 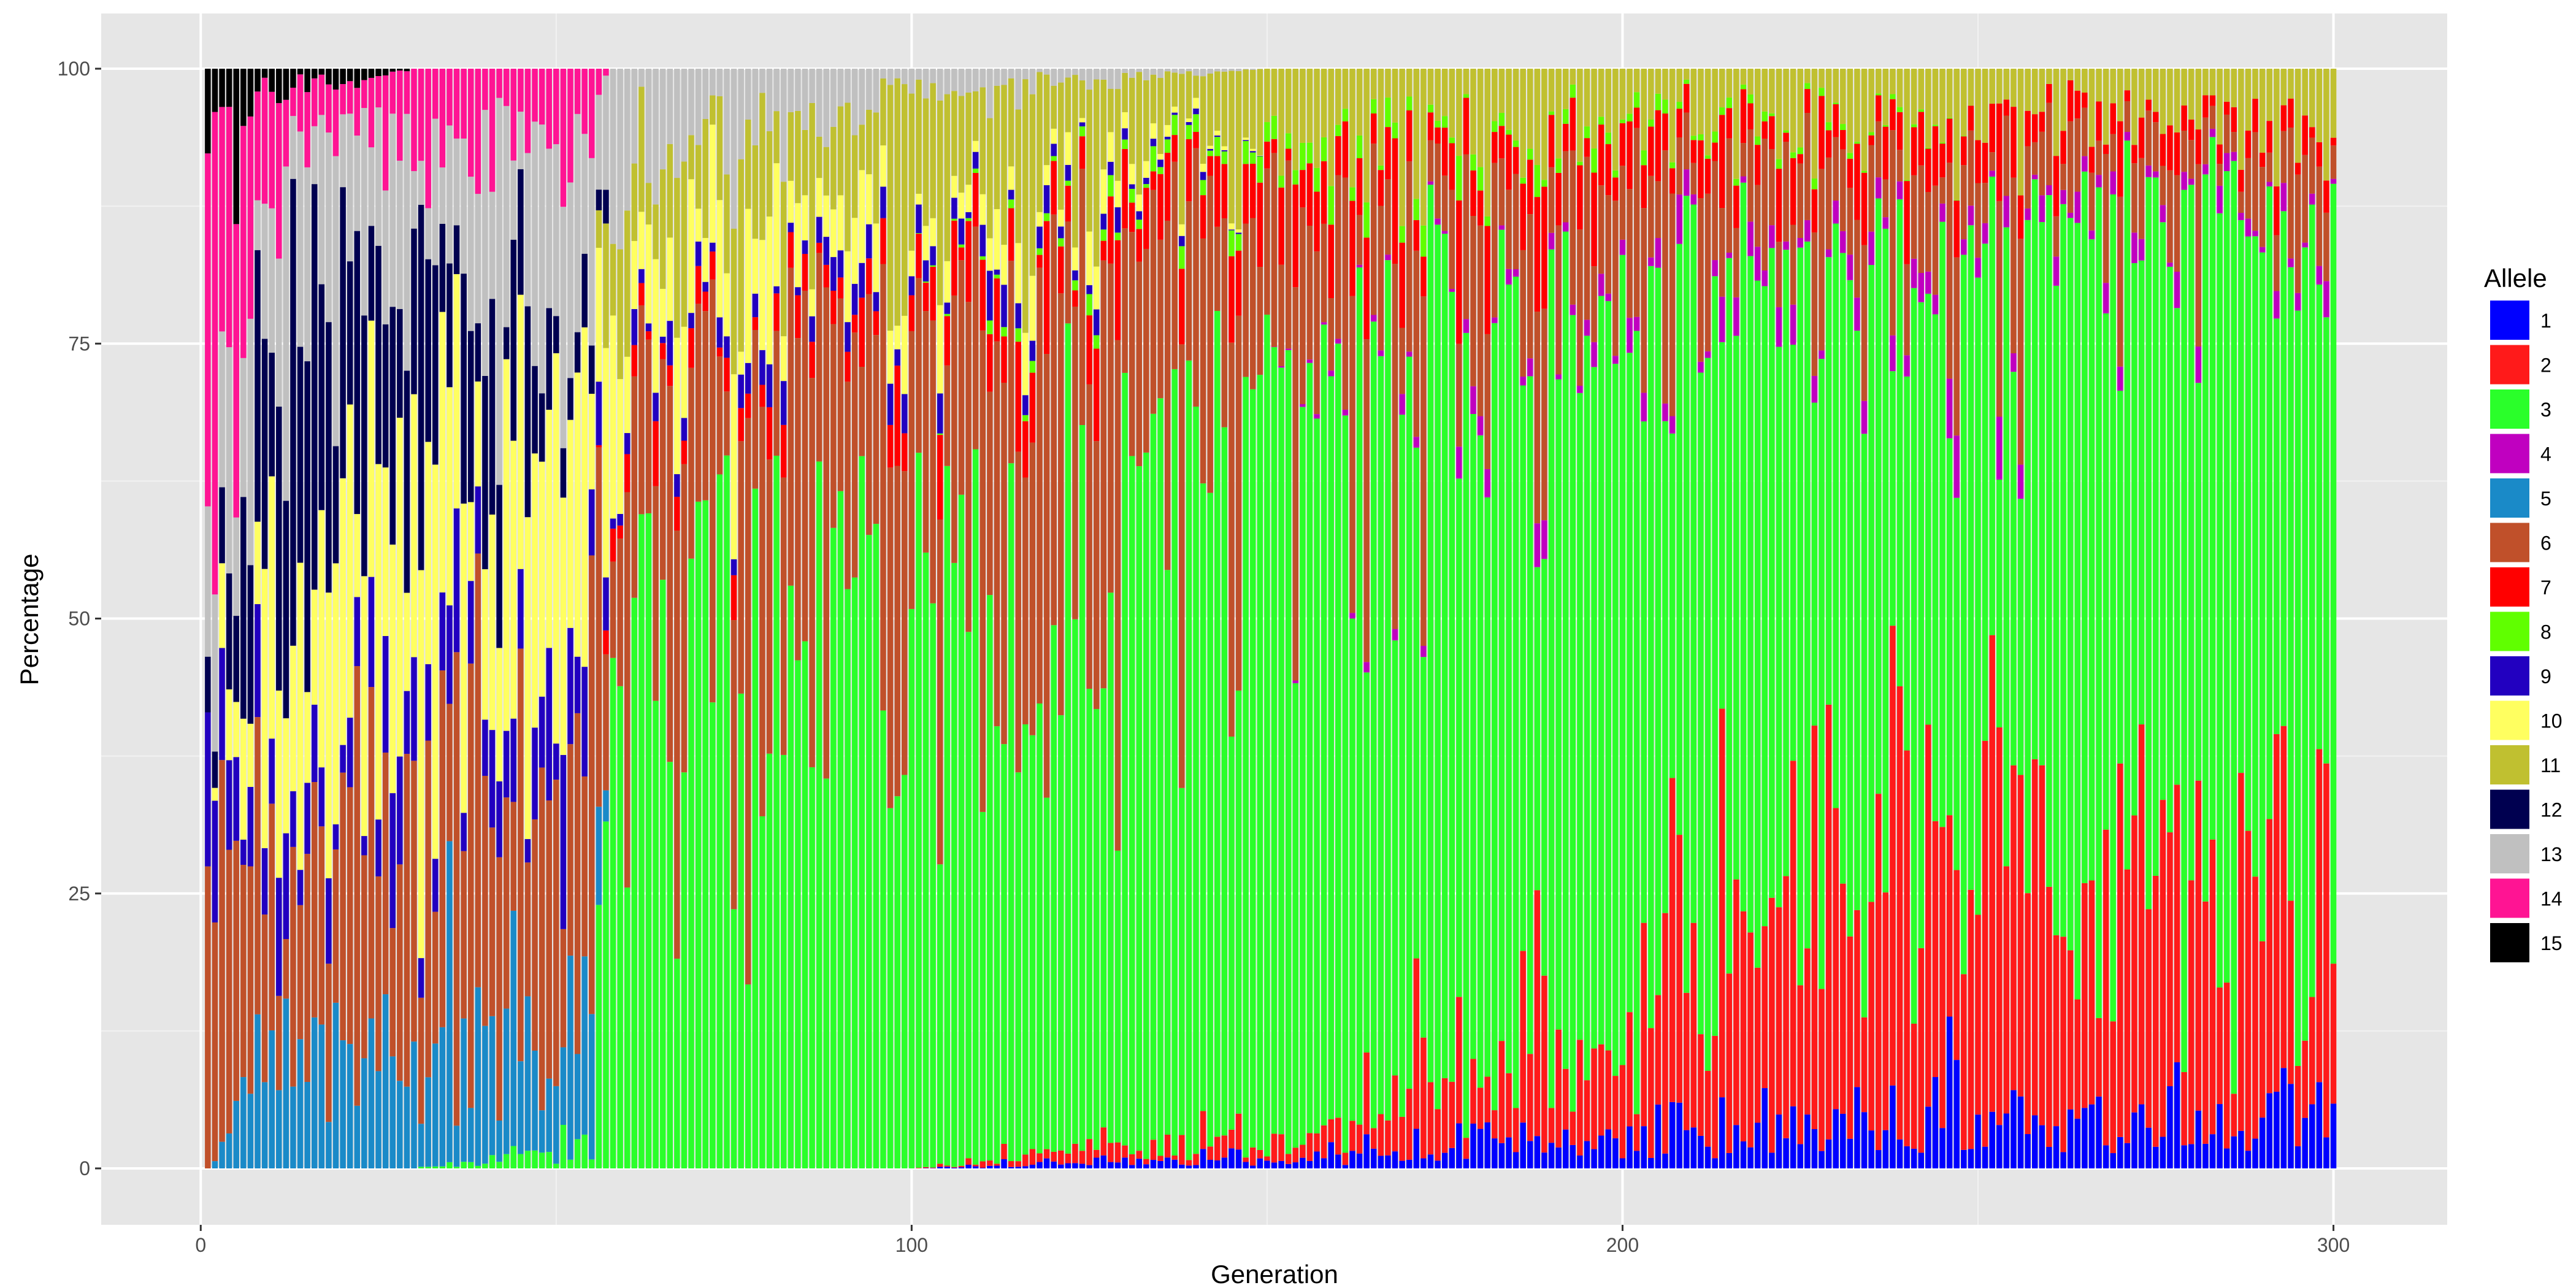 I want to click on legend-swatch, so click(x=2509, y=498).